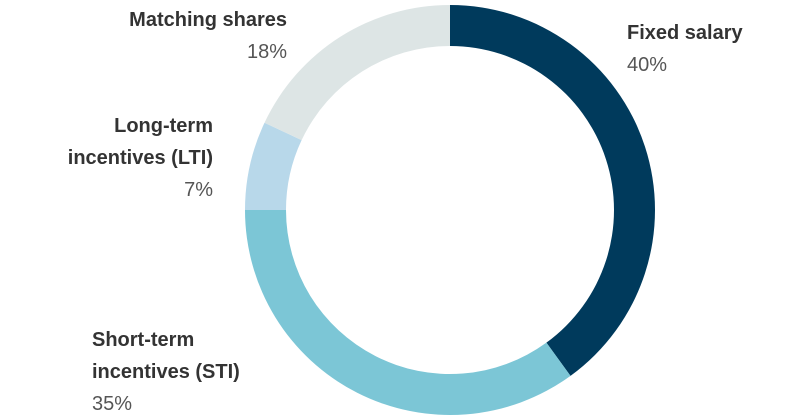 Image resolution: width=801 pixels, height=420 pixels. What do you see at coordinates (140, 142) in the screenshot?
I see `category-label: Long-term incentives (LTI)` at bounding box center [140, 142].